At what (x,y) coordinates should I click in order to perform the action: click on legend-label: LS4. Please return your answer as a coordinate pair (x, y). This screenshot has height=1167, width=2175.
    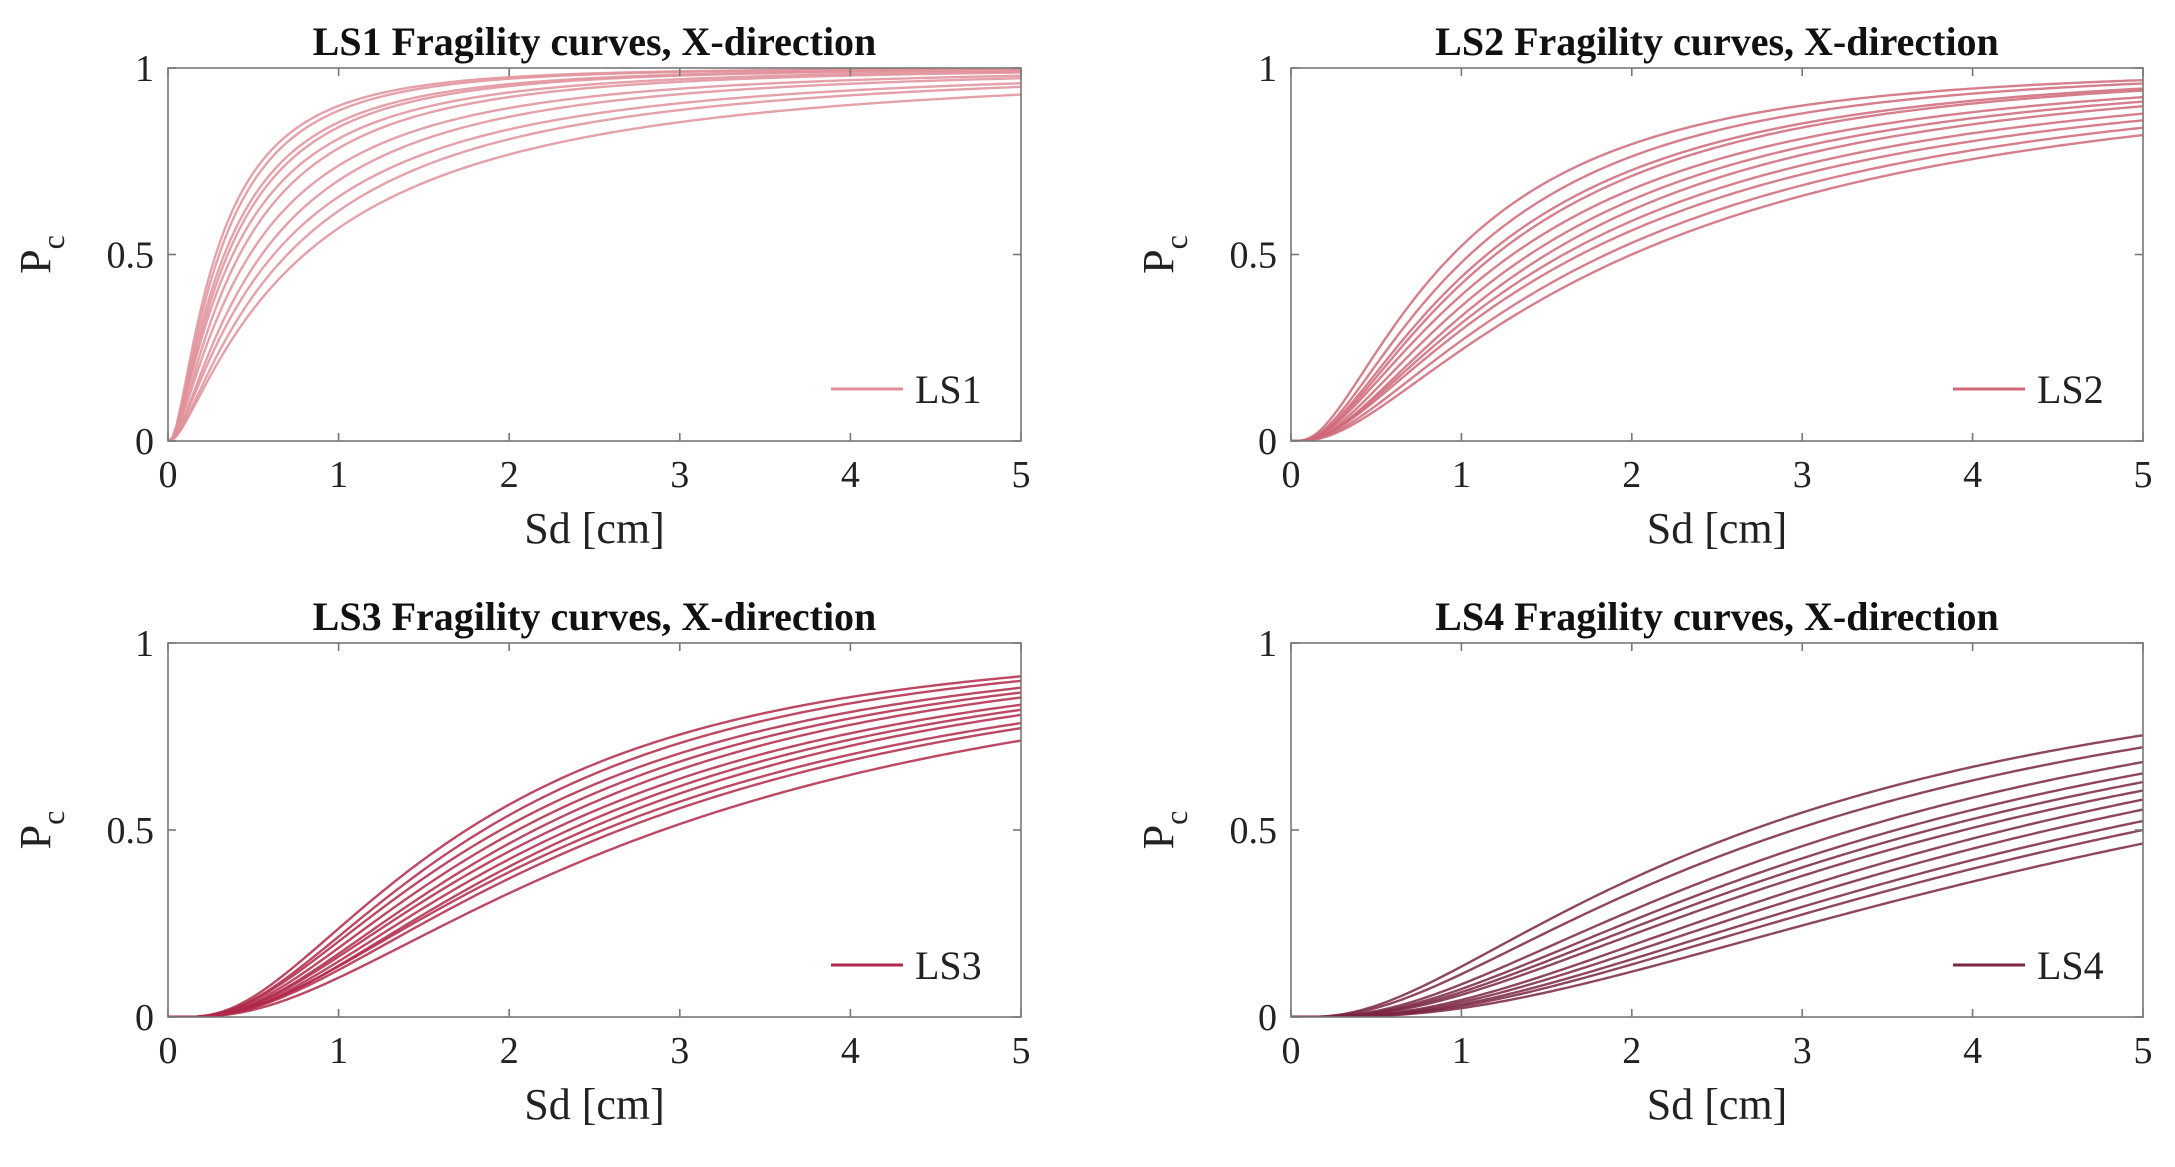
    Looking at the image, I should click on (2070, 965).